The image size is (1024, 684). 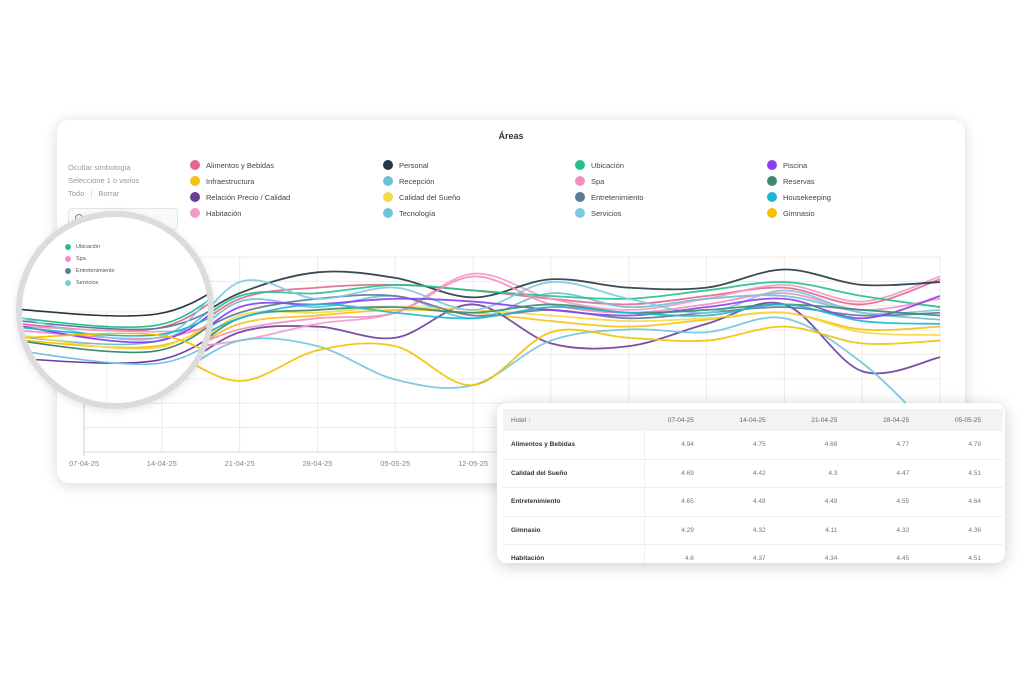 What do you see at coordinates (680, 473) in the screenshot?
I see `cell-value: 4.69` at bounding box center [680, 473].